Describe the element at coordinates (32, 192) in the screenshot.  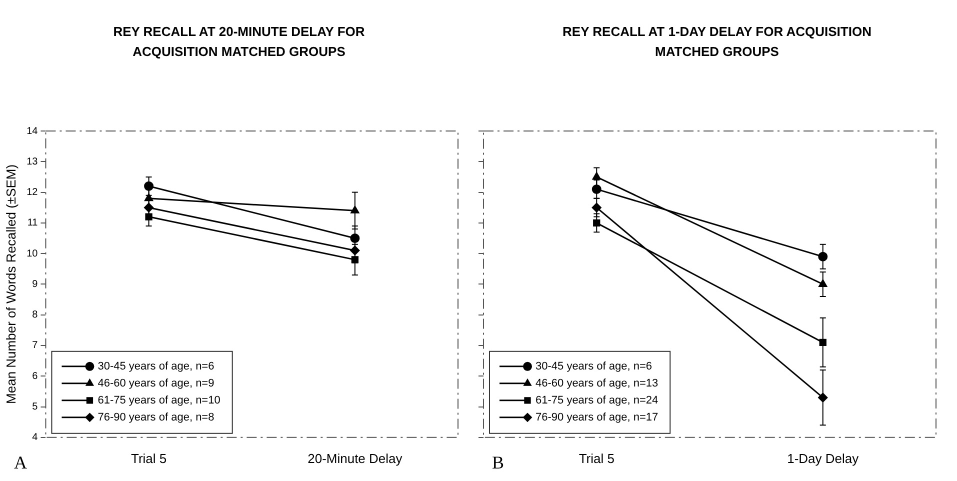
I see `y-tick-label: 12` at that location.